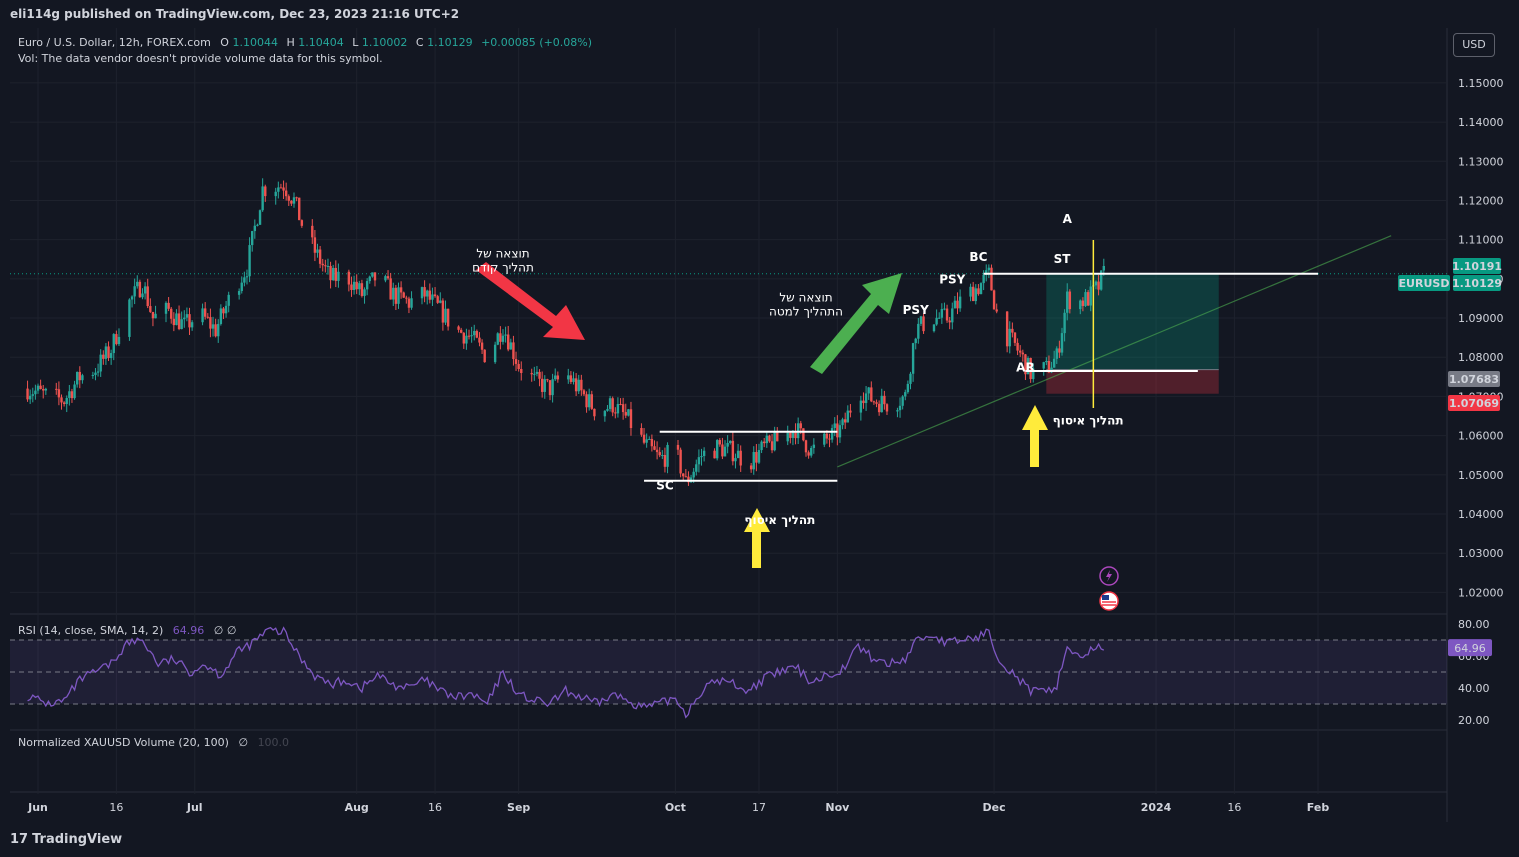 Image resolution: width=1519 pixels, height=857 pixels. I want to click on price-tag-text: 1.10129, so click(1477, 283).